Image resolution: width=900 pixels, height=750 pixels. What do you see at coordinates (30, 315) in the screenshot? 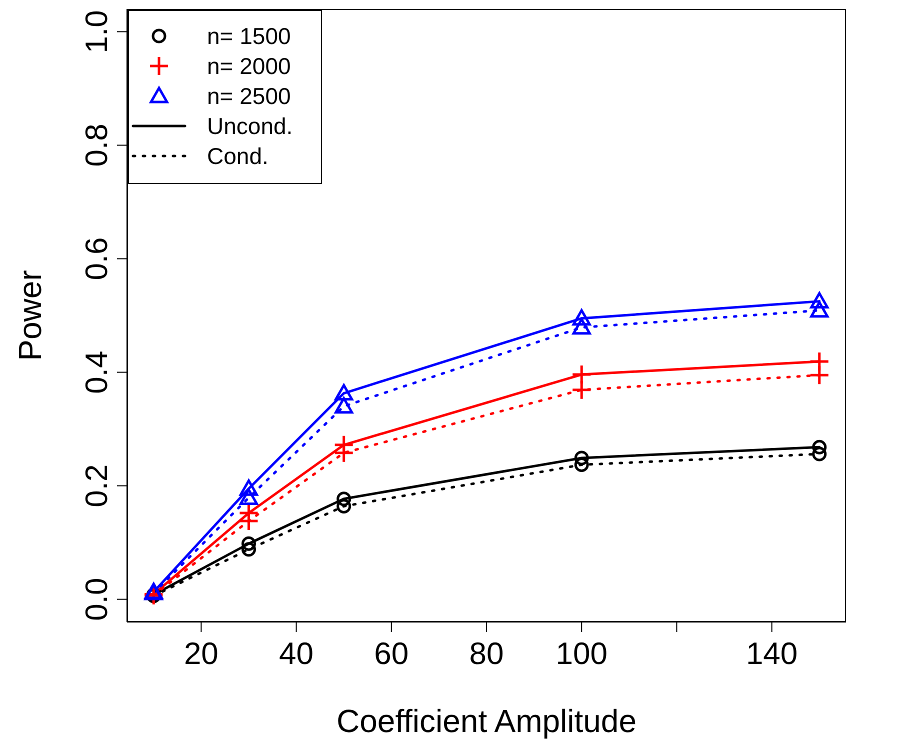
I see `y-axis-title: Power` at bounding box center [30, 315].